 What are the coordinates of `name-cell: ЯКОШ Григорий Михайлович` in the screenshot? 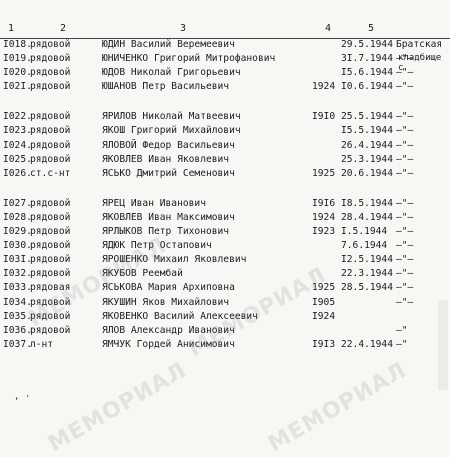 It's located at (171, 131).